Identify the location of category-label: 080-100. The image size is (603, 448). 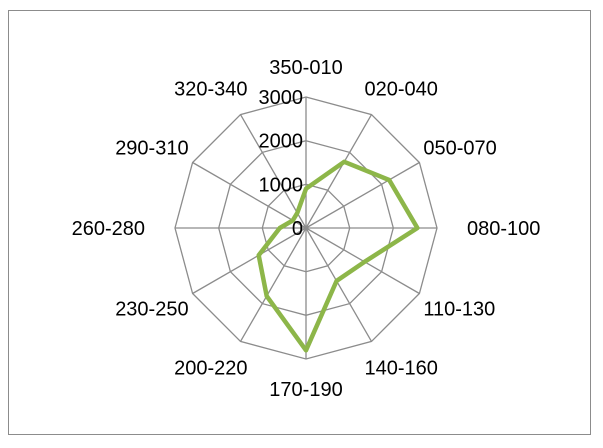
(503, 229).